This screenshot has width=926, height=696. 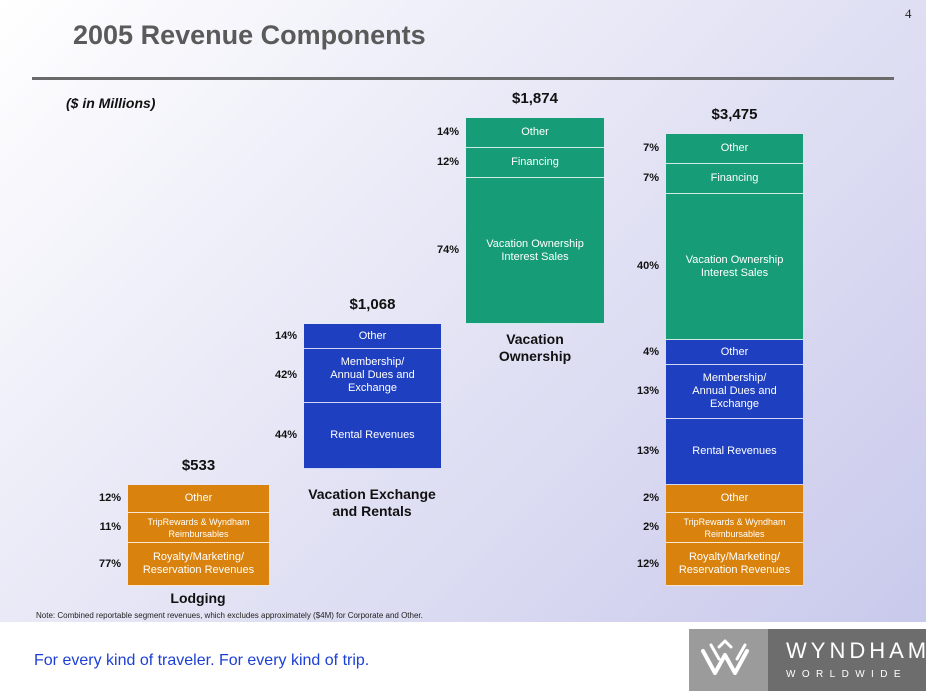 I want to click on bar-category-label: Vacation Exchange and Rentals, so click(x=372, y=502).